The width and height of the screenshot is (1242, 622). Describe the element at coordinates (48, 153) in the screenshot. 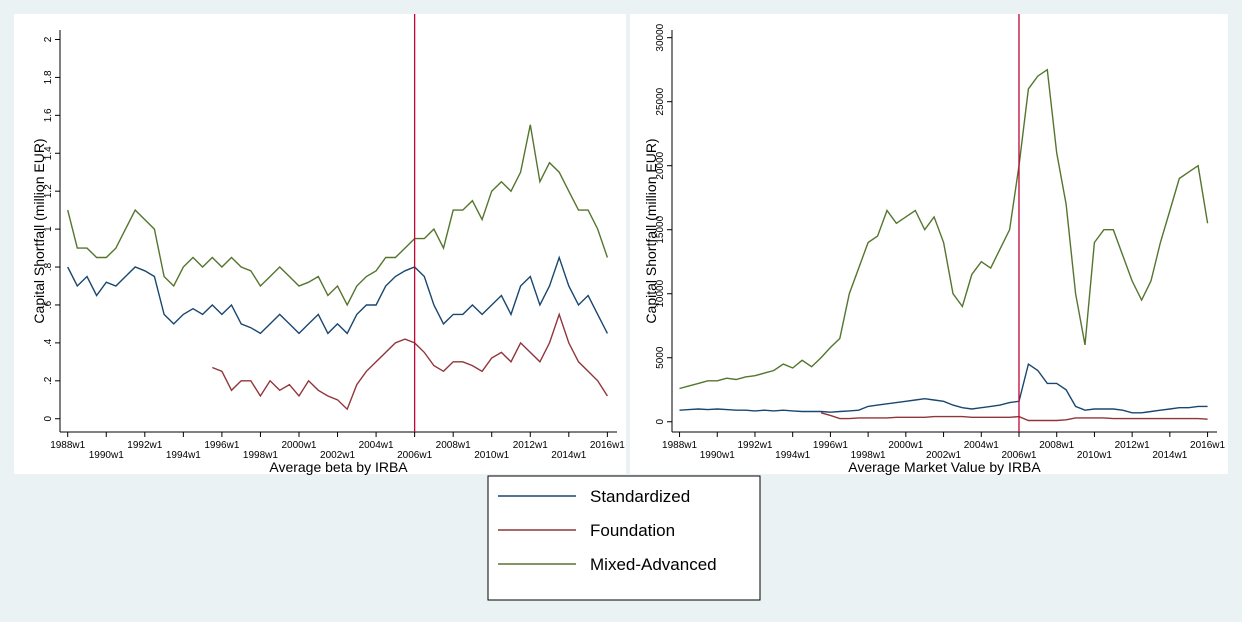

I see `y-tick-label: 1.4` at that location.